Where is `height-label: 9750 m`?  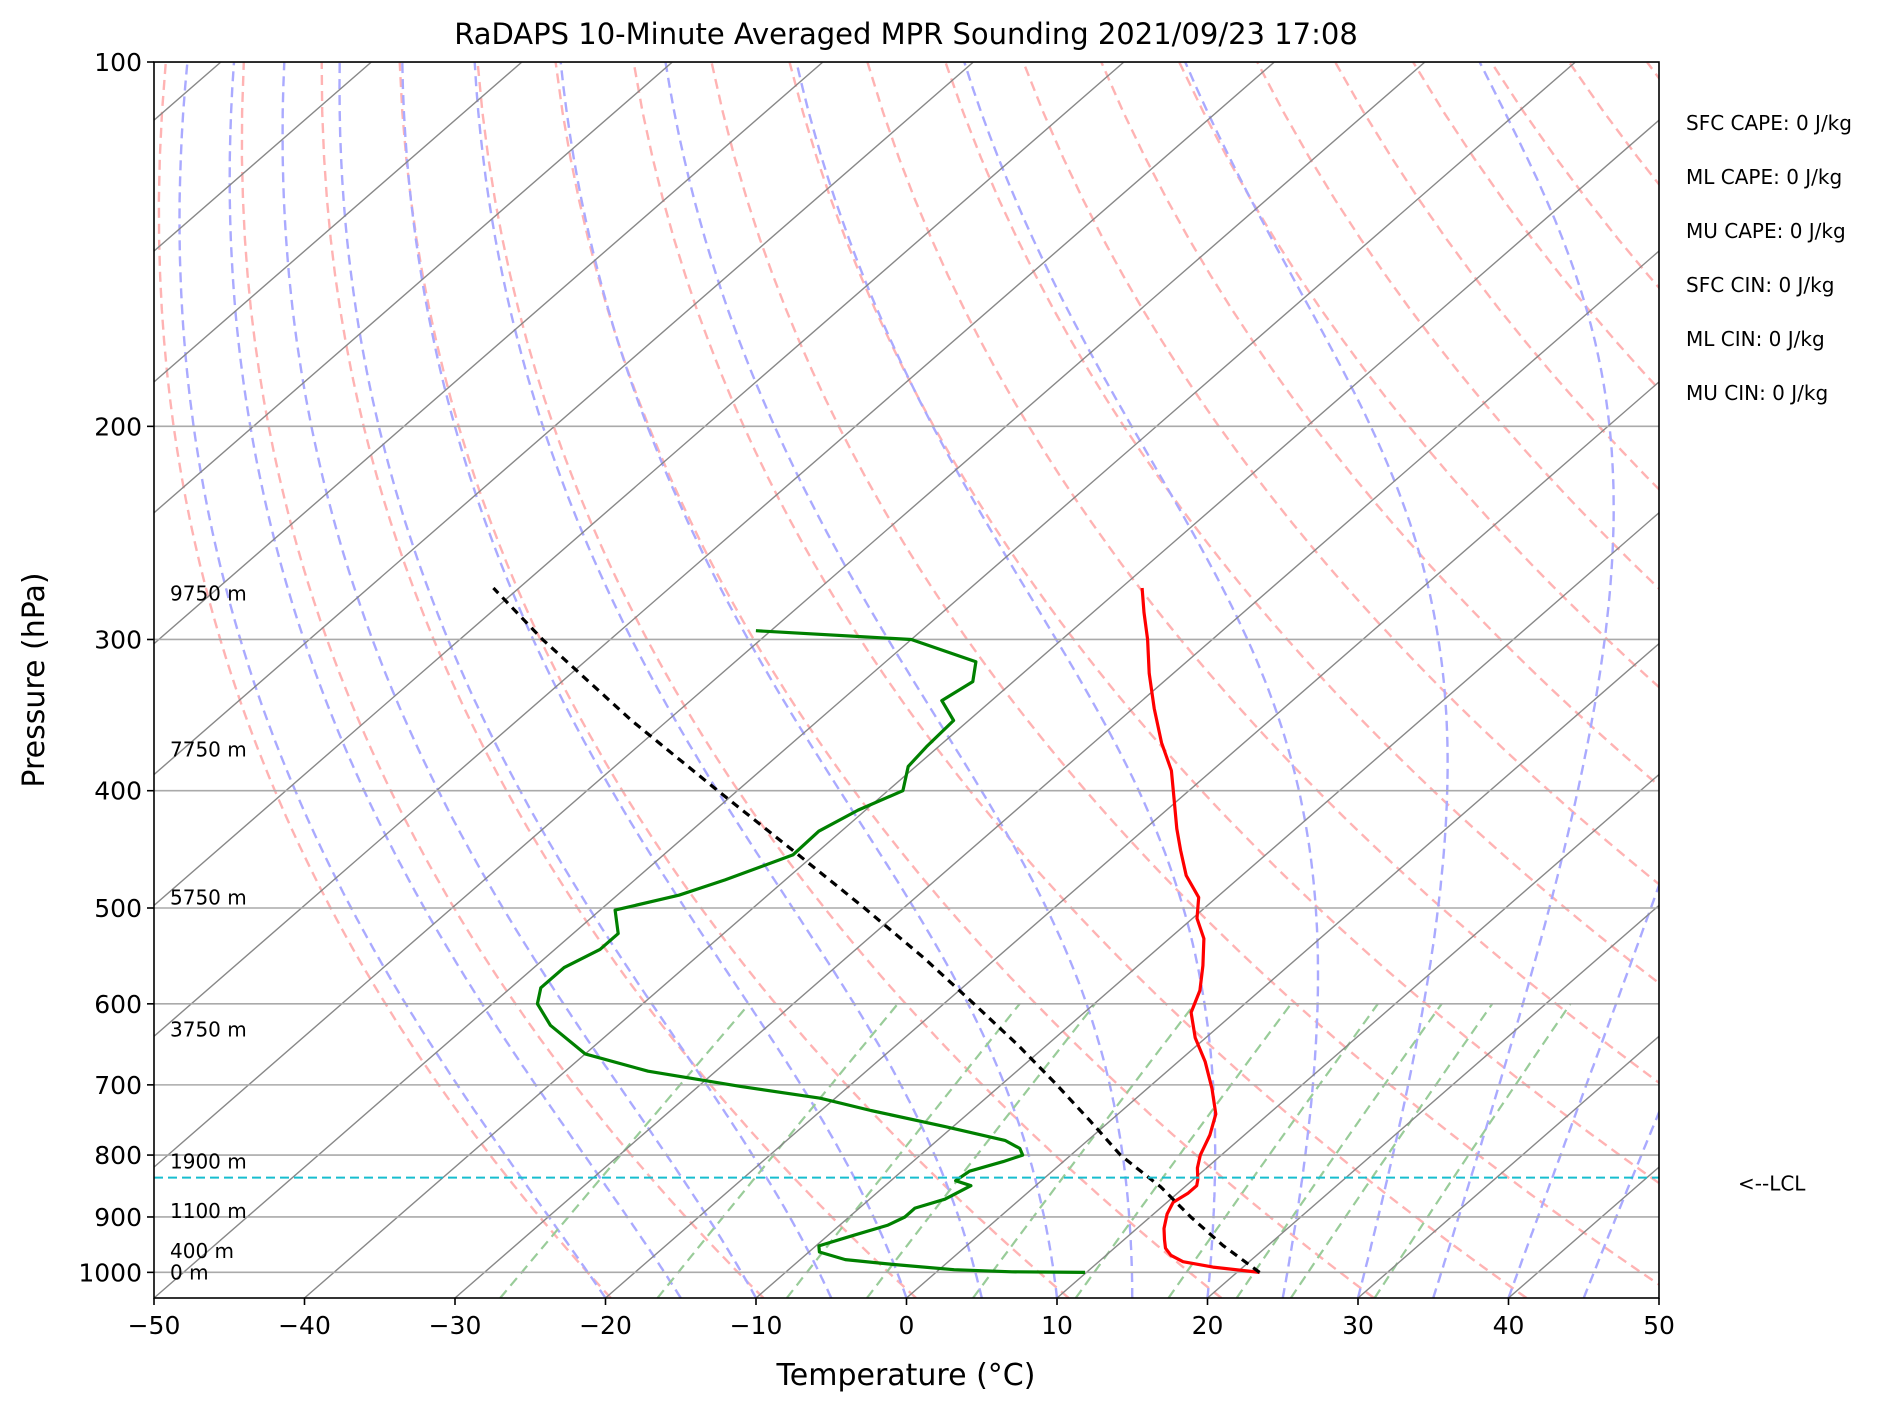 height-label: 9750 m is located at coordinates (208, 594).